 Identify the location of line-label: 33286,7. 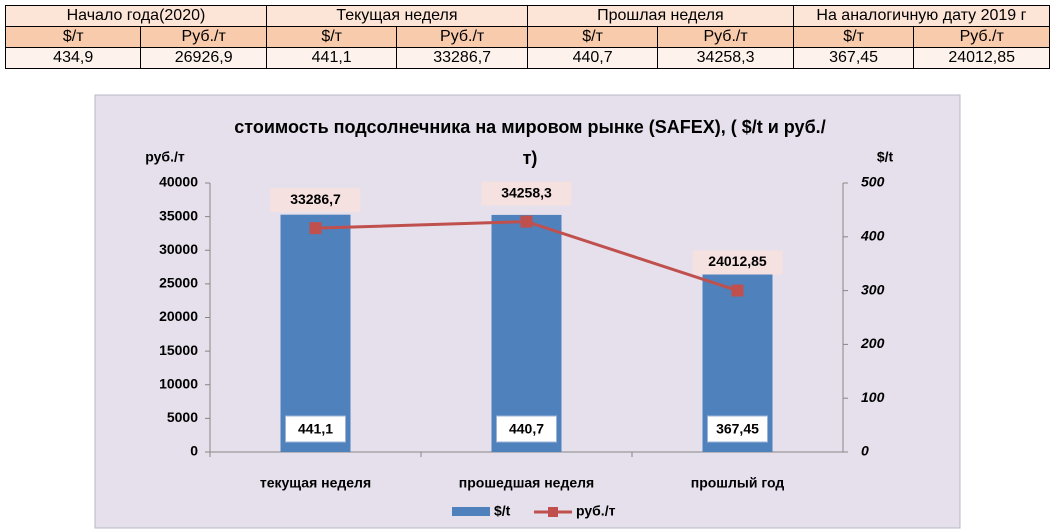
(315, 199).